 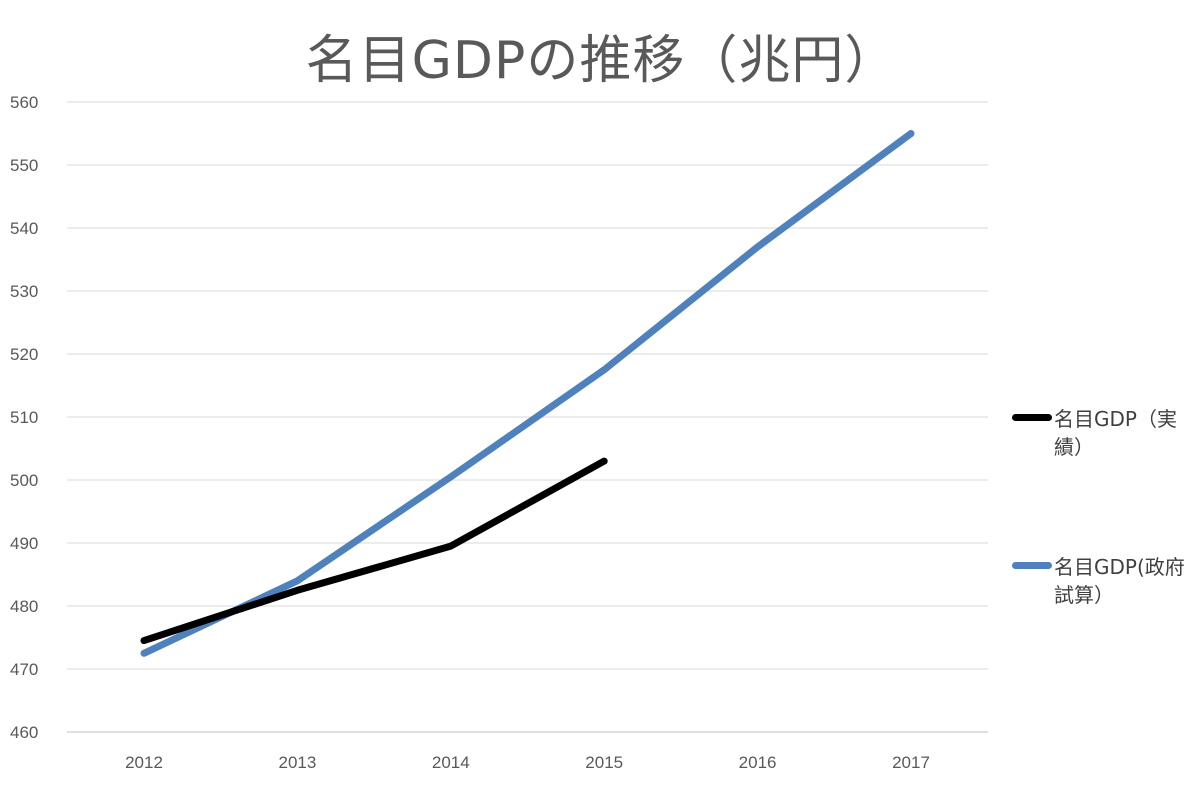 What do you see at coordinates (24, 354) in the screenshot?
I see `y-tick-label: 520` at bounding box center [24, 354].